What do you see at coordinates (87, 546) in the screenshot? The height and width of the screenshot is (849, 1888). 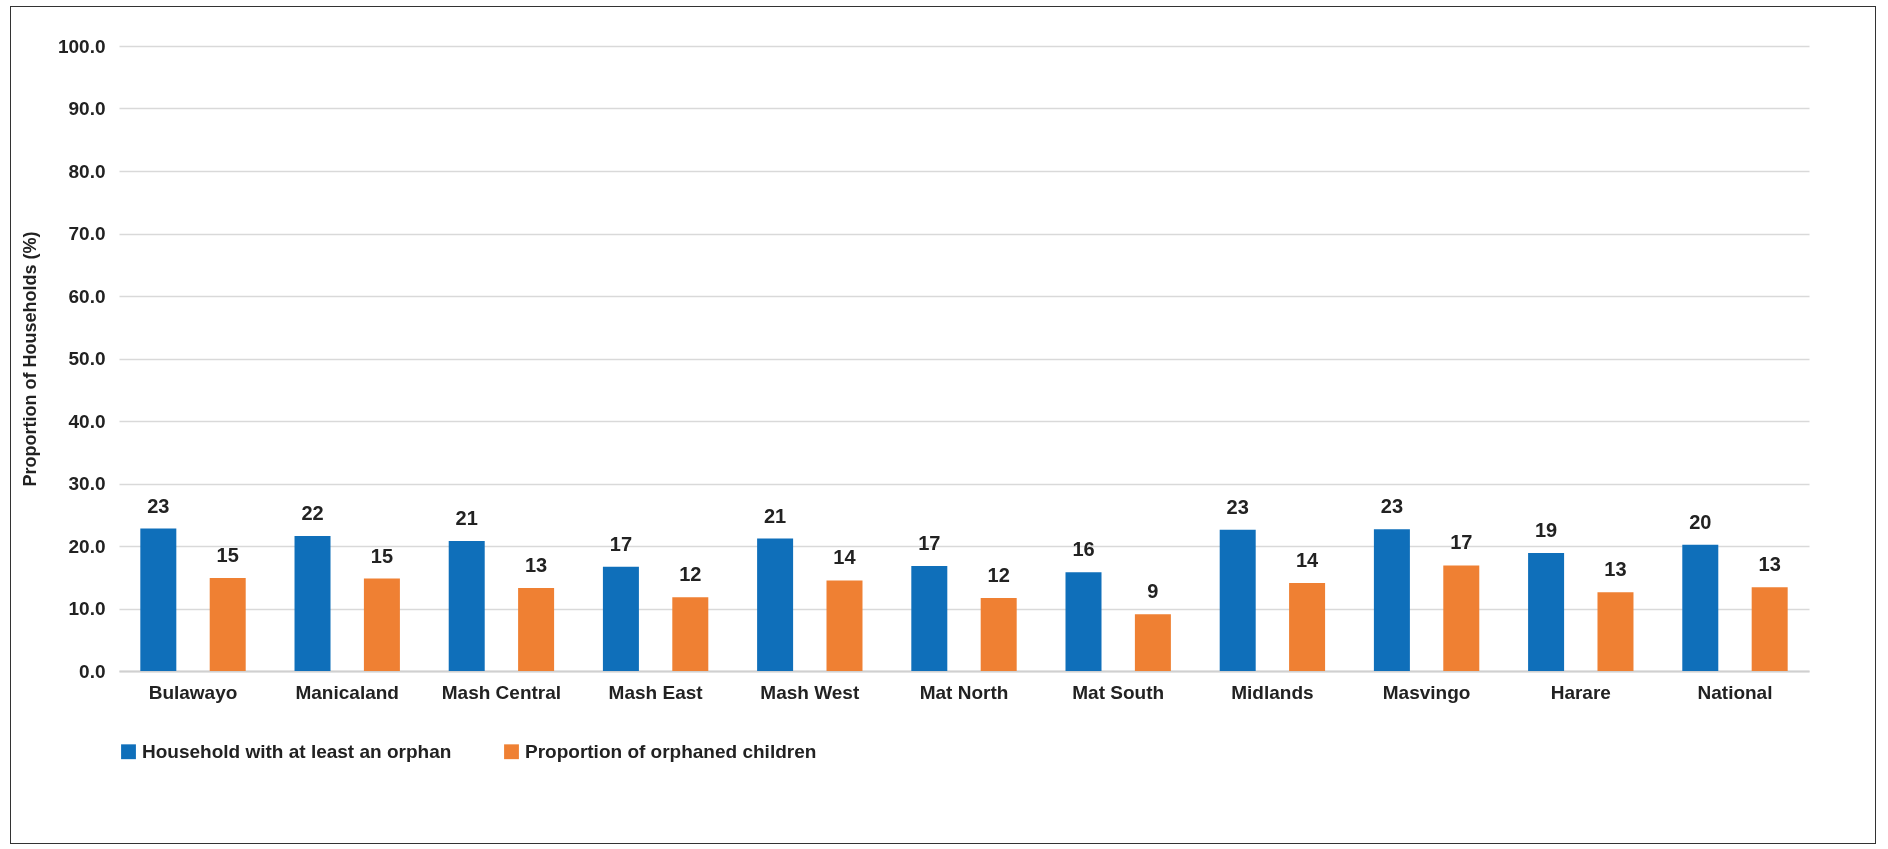 I see `y-tick-label: 20.0` at bounding box center [87, 546].